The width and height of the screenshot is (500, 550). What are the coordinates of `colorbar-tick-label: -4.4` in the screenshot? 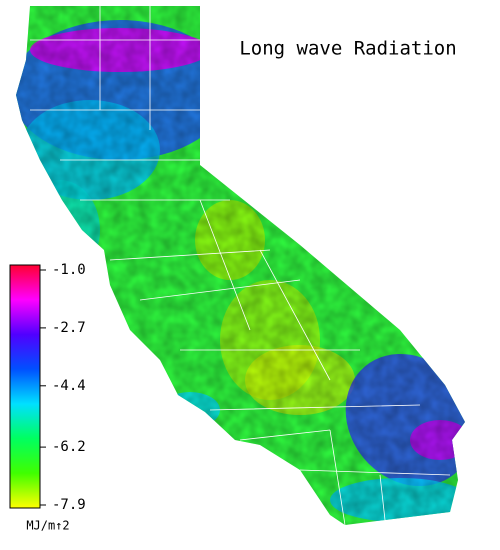 It's located at (69, 386).